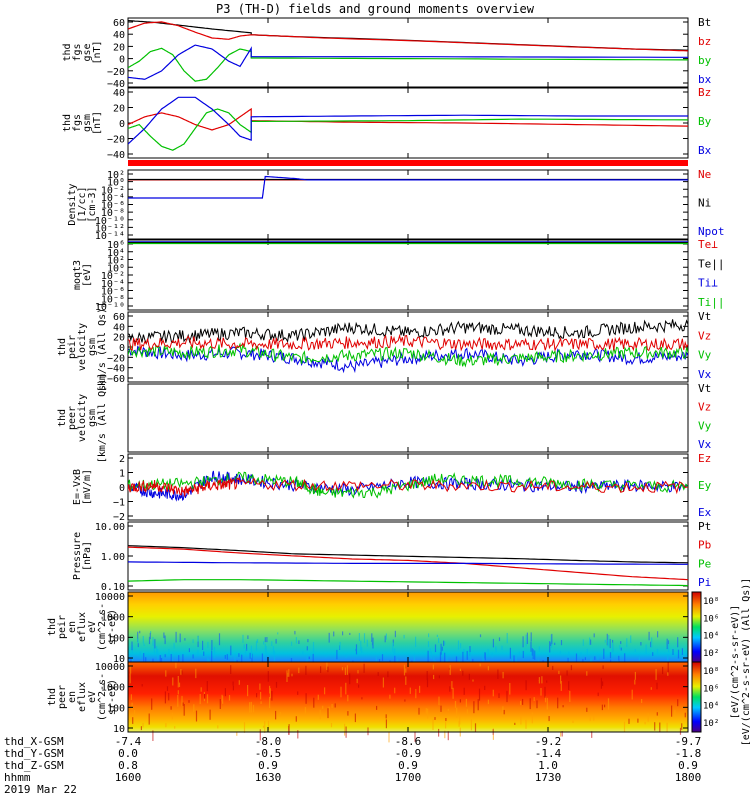 The image size is (750, 805). I want to click on series-e_field-Ex, so click(408, 486).